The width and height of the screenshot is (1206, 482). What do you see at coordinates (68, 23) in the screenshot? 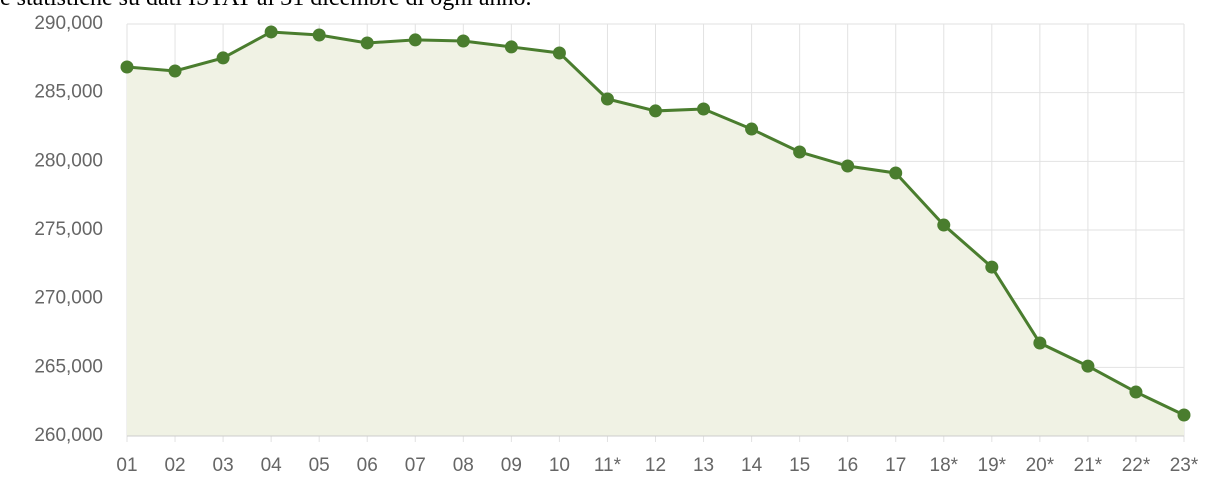
I see `y-tick-label: 290,000` at bounding box center [68, 23].